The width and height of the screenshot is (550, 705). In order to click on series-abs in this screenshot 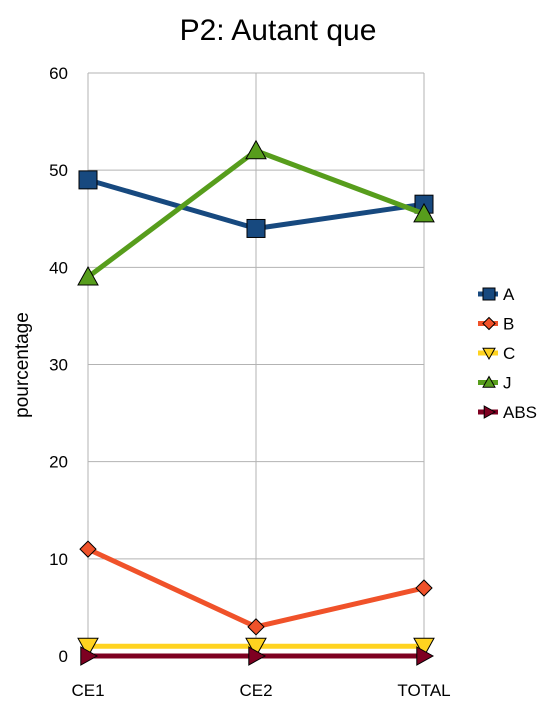, I will do `click(257, 656)`.